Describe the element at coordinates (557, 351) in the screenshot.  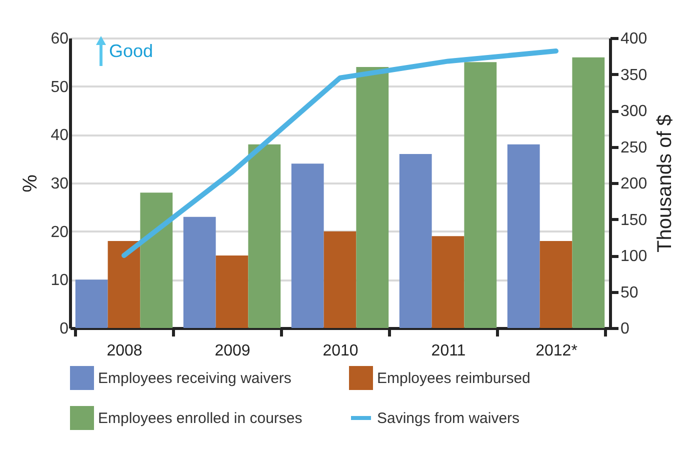
I see `x-tick-label: 2012*` at that location.